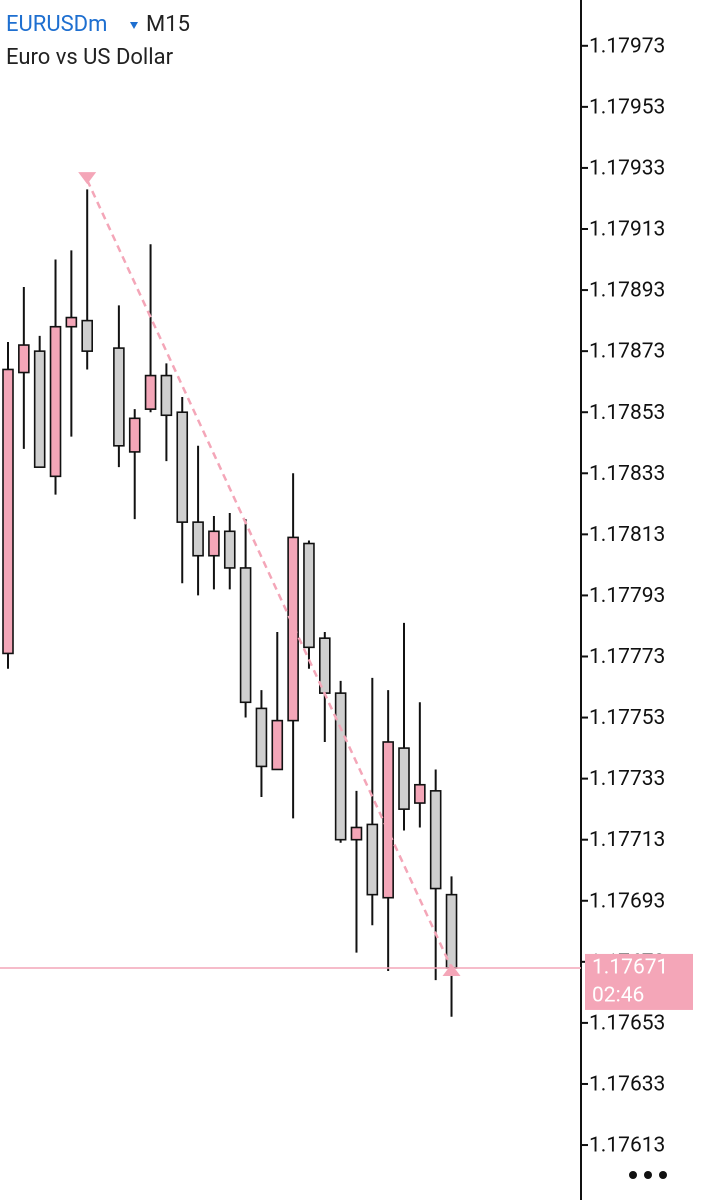 The image size is (710, 1200). I want to click on y-tick-label: 1.17933, so click(627, 168).